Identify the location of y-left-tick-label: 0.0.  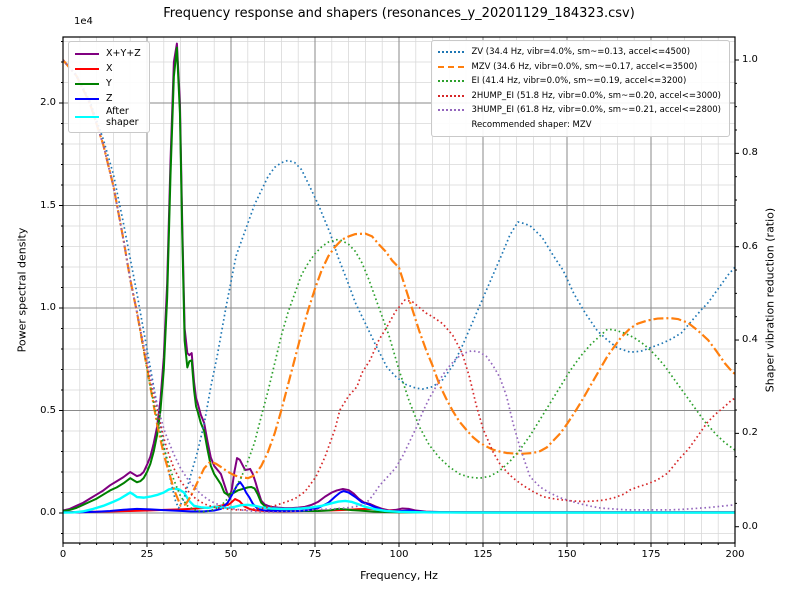
(48, 512).